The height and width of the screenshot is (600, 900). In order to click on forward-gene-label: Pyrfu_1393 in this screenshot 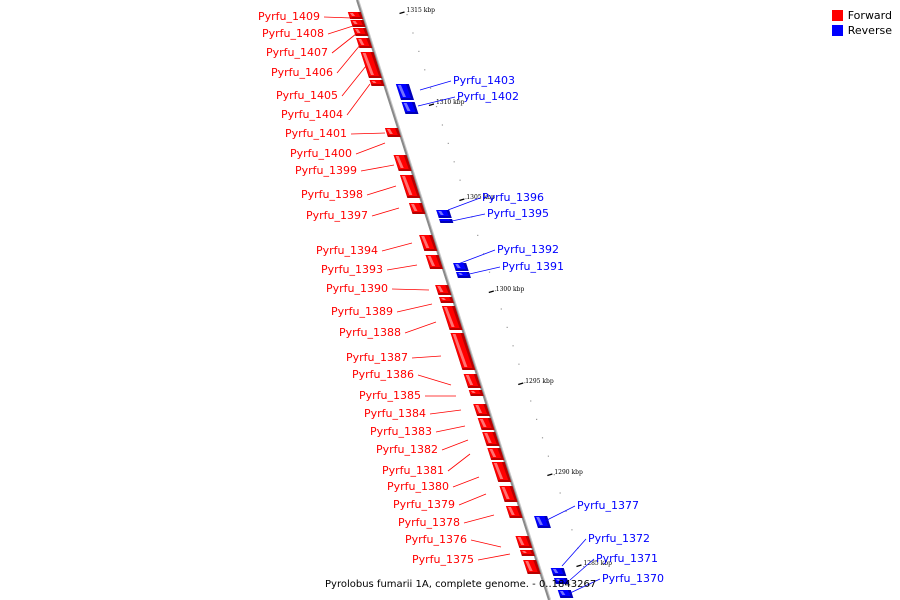, I will do `click(369, 269)`.